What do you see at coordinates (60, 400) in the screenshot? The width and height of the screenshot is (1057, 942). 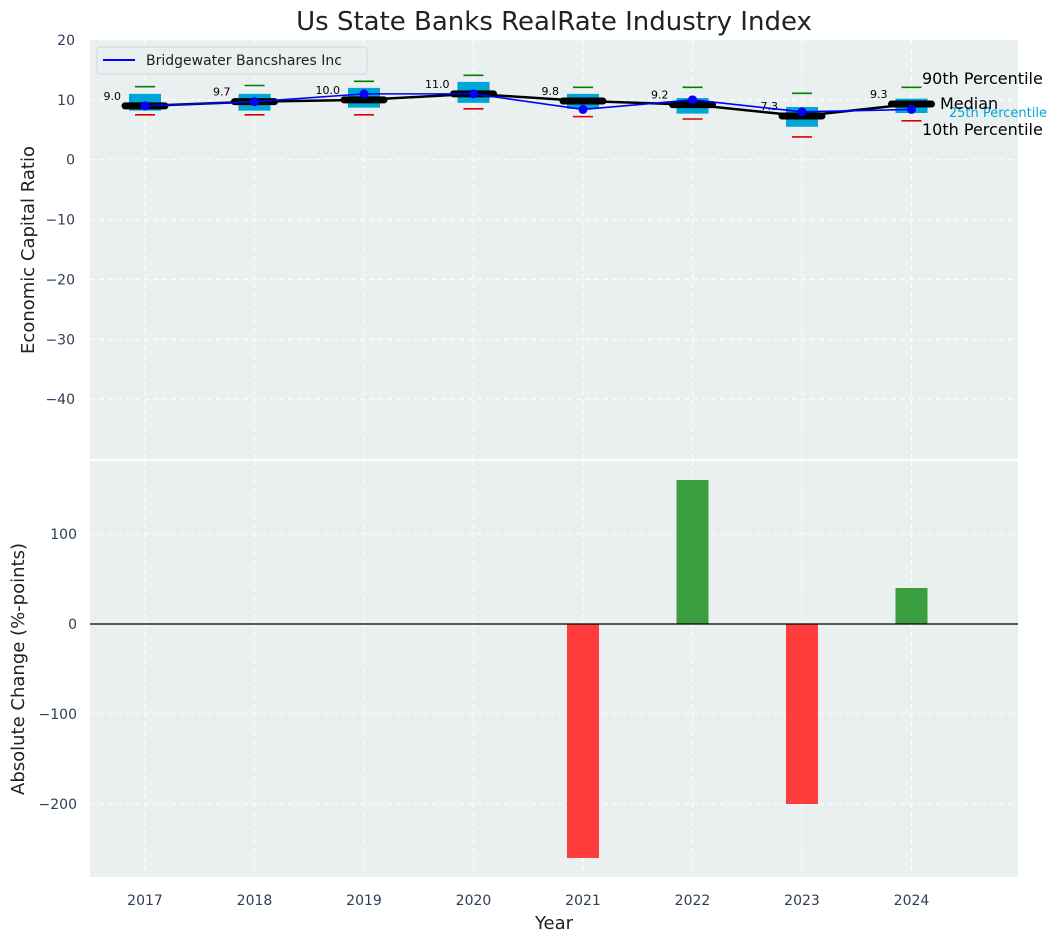 I see `top-y-tick-label: −40` at bounding box center [60, 400].